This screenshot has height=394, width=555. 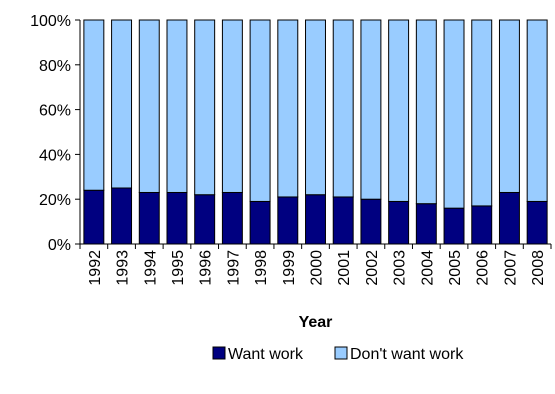 What do you see at coordinates (315, 219) in the screenshot?
I see `bar-want-work-2000` at bounding box center [315, 219].